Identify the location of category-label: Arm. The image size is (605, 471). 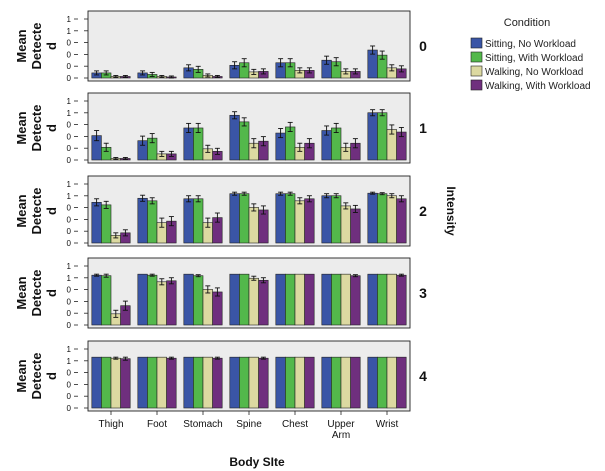
(341, 435).